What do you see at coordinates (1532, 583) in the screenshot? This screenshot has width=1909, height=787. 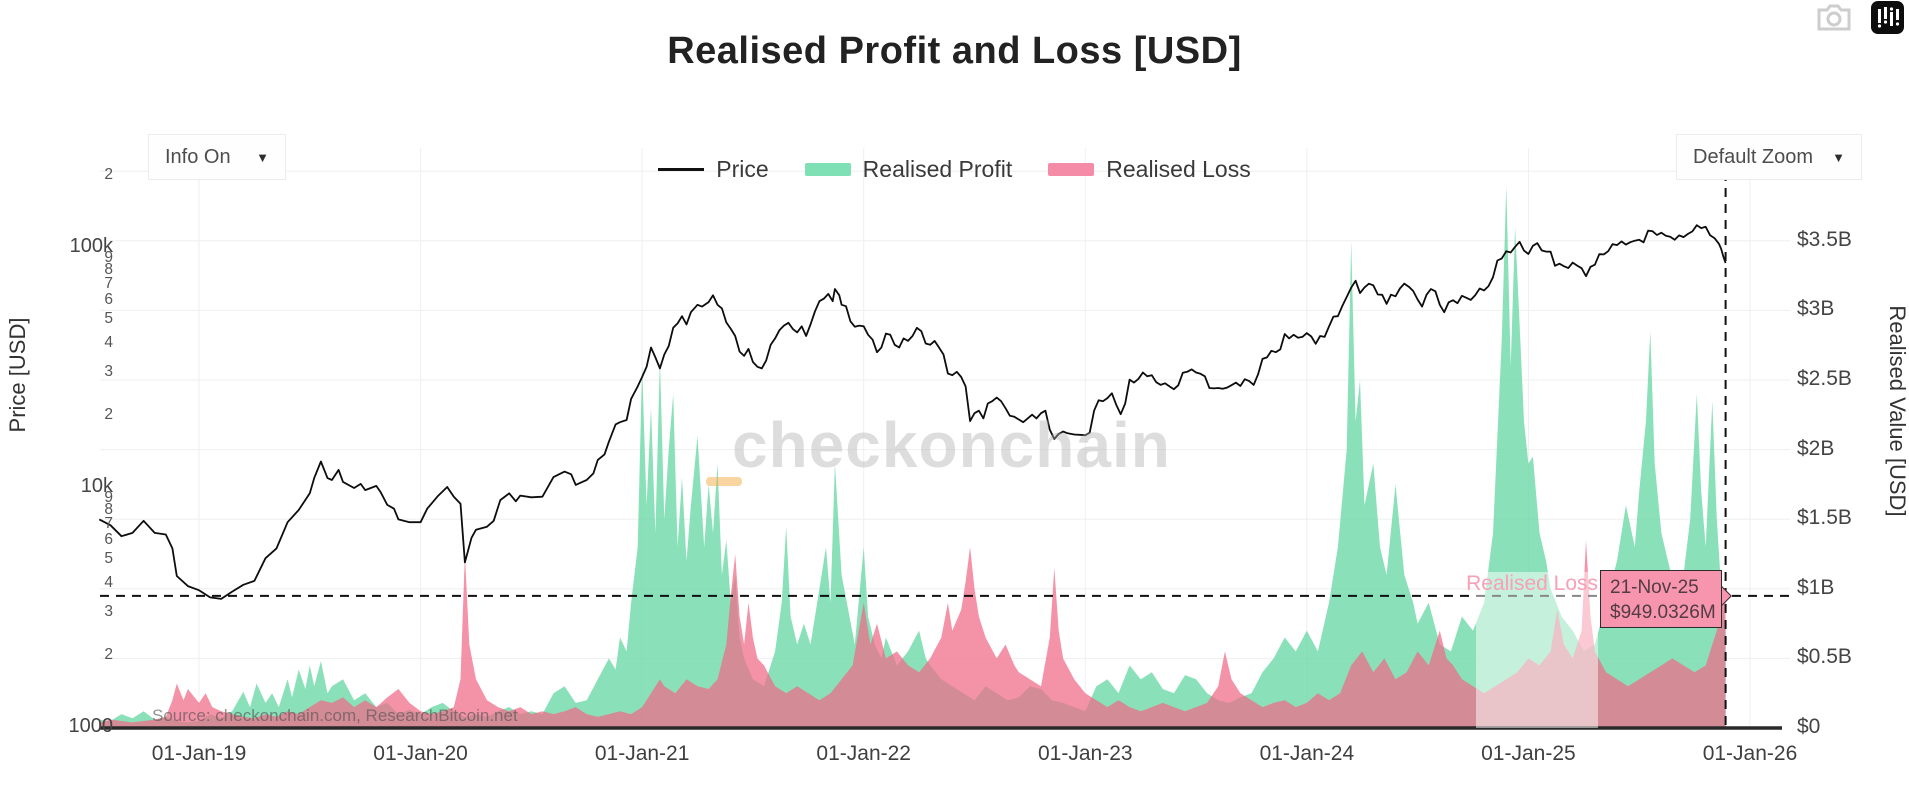 I see `hover-series-label: Realised Loss` at bounding box center [1532, 583].